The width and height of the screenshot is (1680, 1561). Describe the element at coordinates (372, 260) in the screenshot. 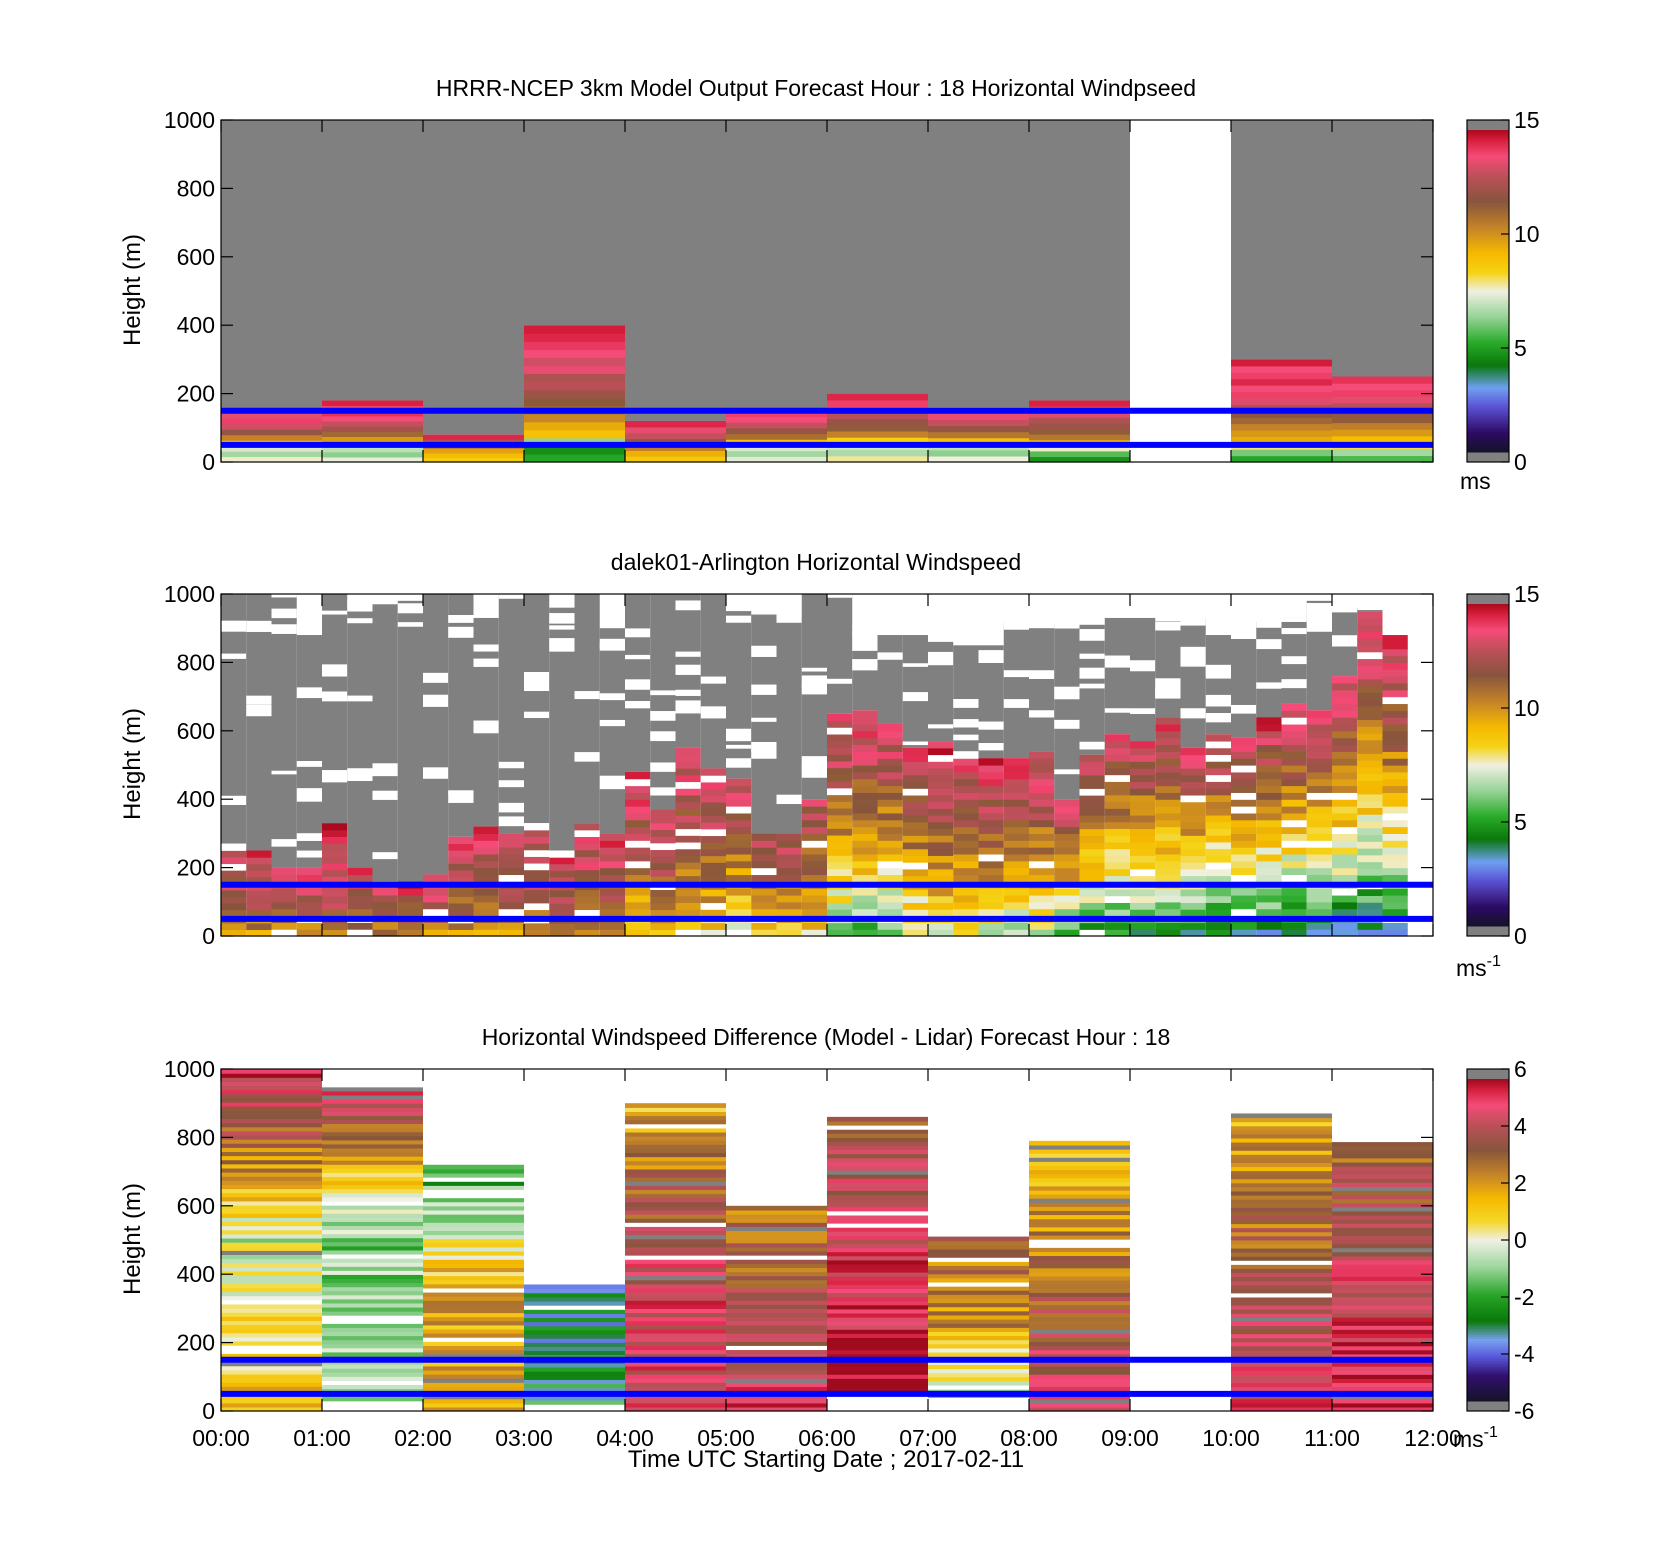

I see `model-gray-column` at that location.